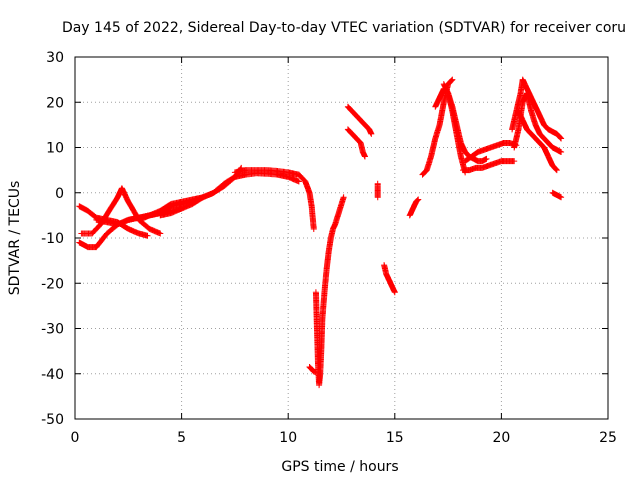  I want to click on x-axis-label: GPS time / hours, so click(339, 467).